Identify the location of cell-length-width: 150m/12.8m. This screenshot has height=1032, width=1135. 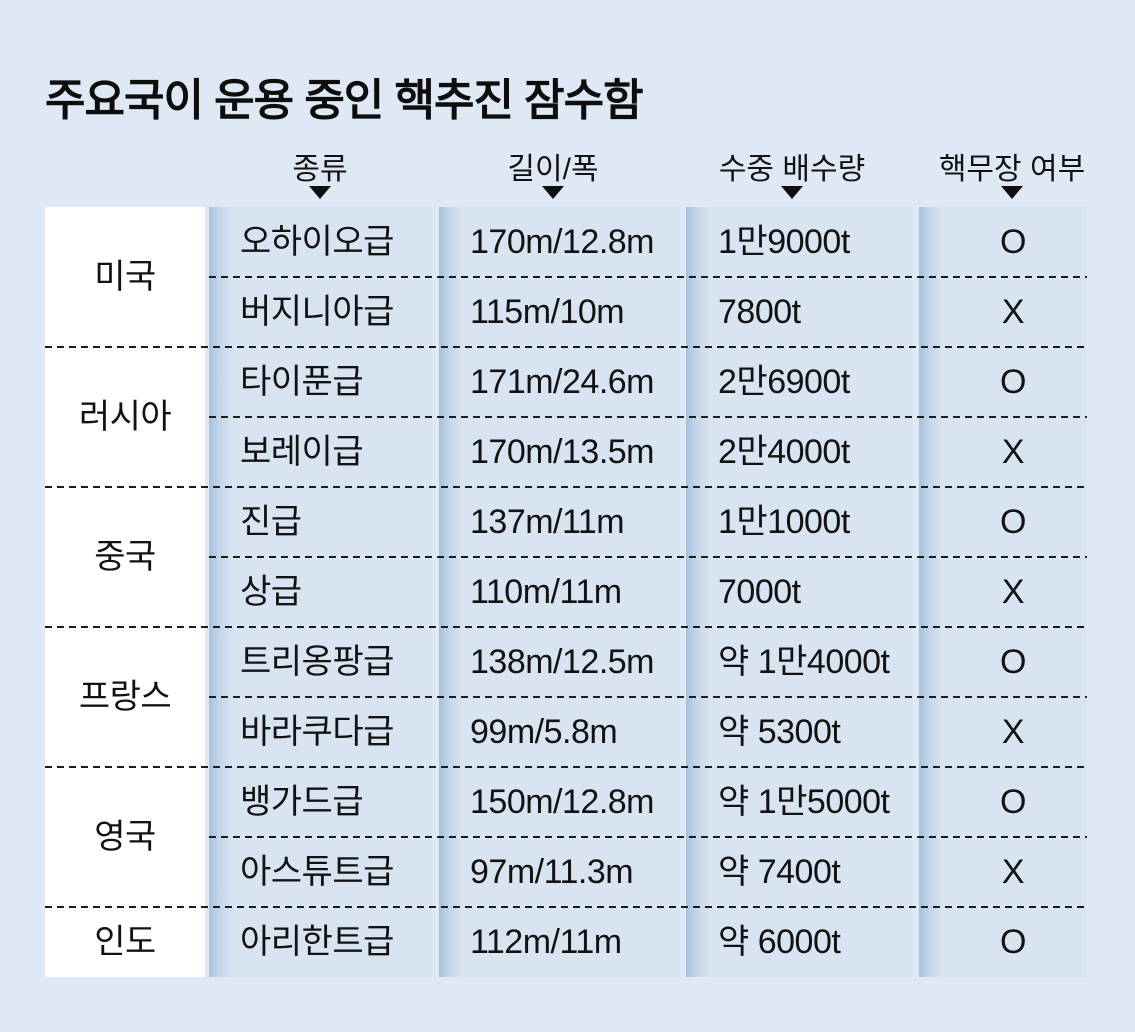
(562, 802).